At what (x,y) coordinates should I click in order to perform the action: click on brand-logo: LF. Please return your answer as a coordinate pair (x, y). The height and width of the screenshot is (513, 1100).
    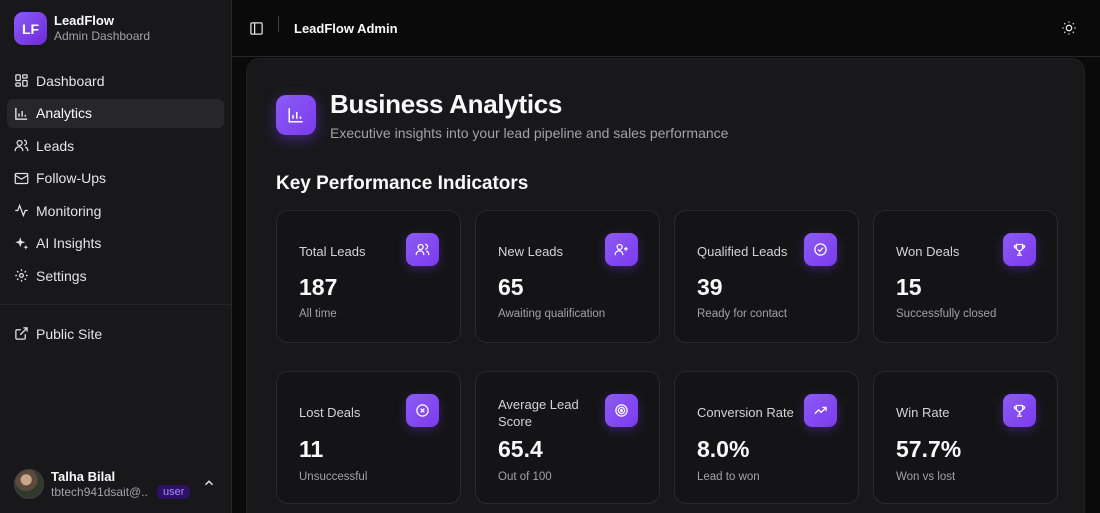
    Looking at the image, I should click on (30, 28).